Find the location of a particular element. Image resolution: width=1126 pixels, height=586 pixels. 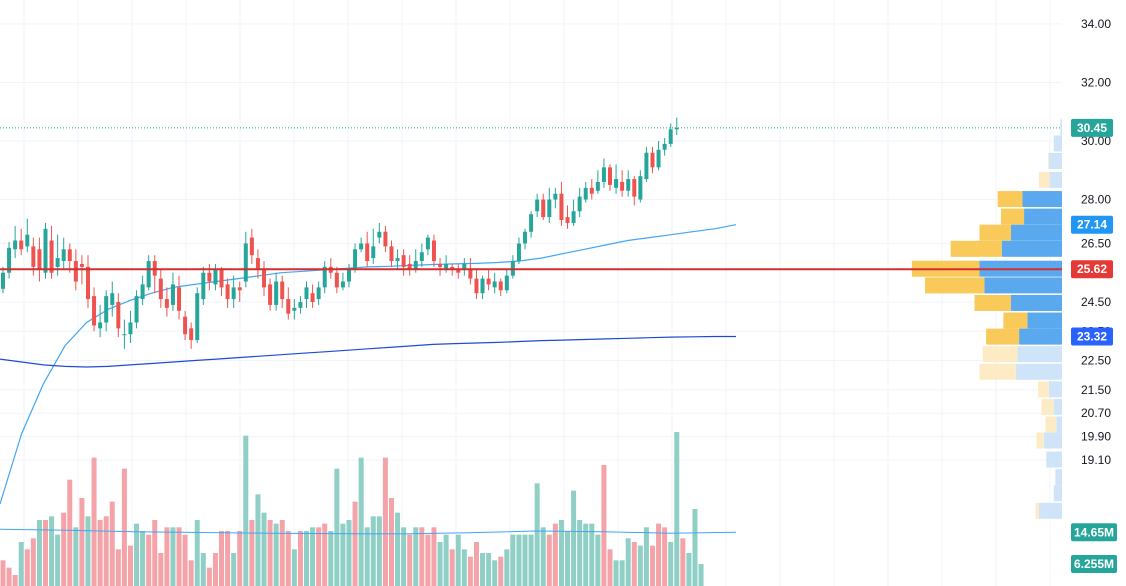

price-badges: 30.45 27.14 25.62 23.32 14.65M 6.255M is located at coordinates (1094, 345).